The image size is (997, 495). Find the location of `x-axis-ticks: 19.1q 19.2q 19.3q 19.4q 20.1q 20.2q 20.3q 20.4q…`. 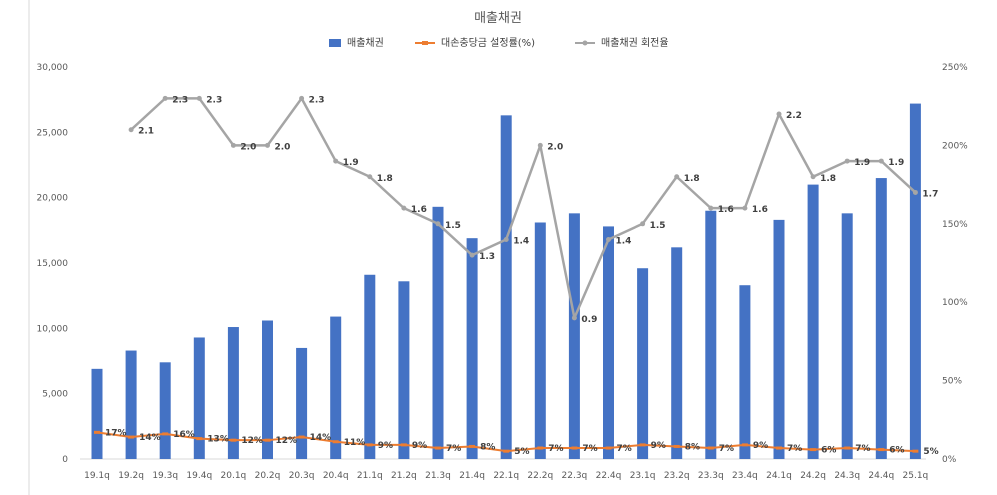

x-axis-ticks: 19.1q 19.2q 19.3q 19.4q 20.1q 20.2q 20.3q 20.4q… is located at coordinates (506, 476).